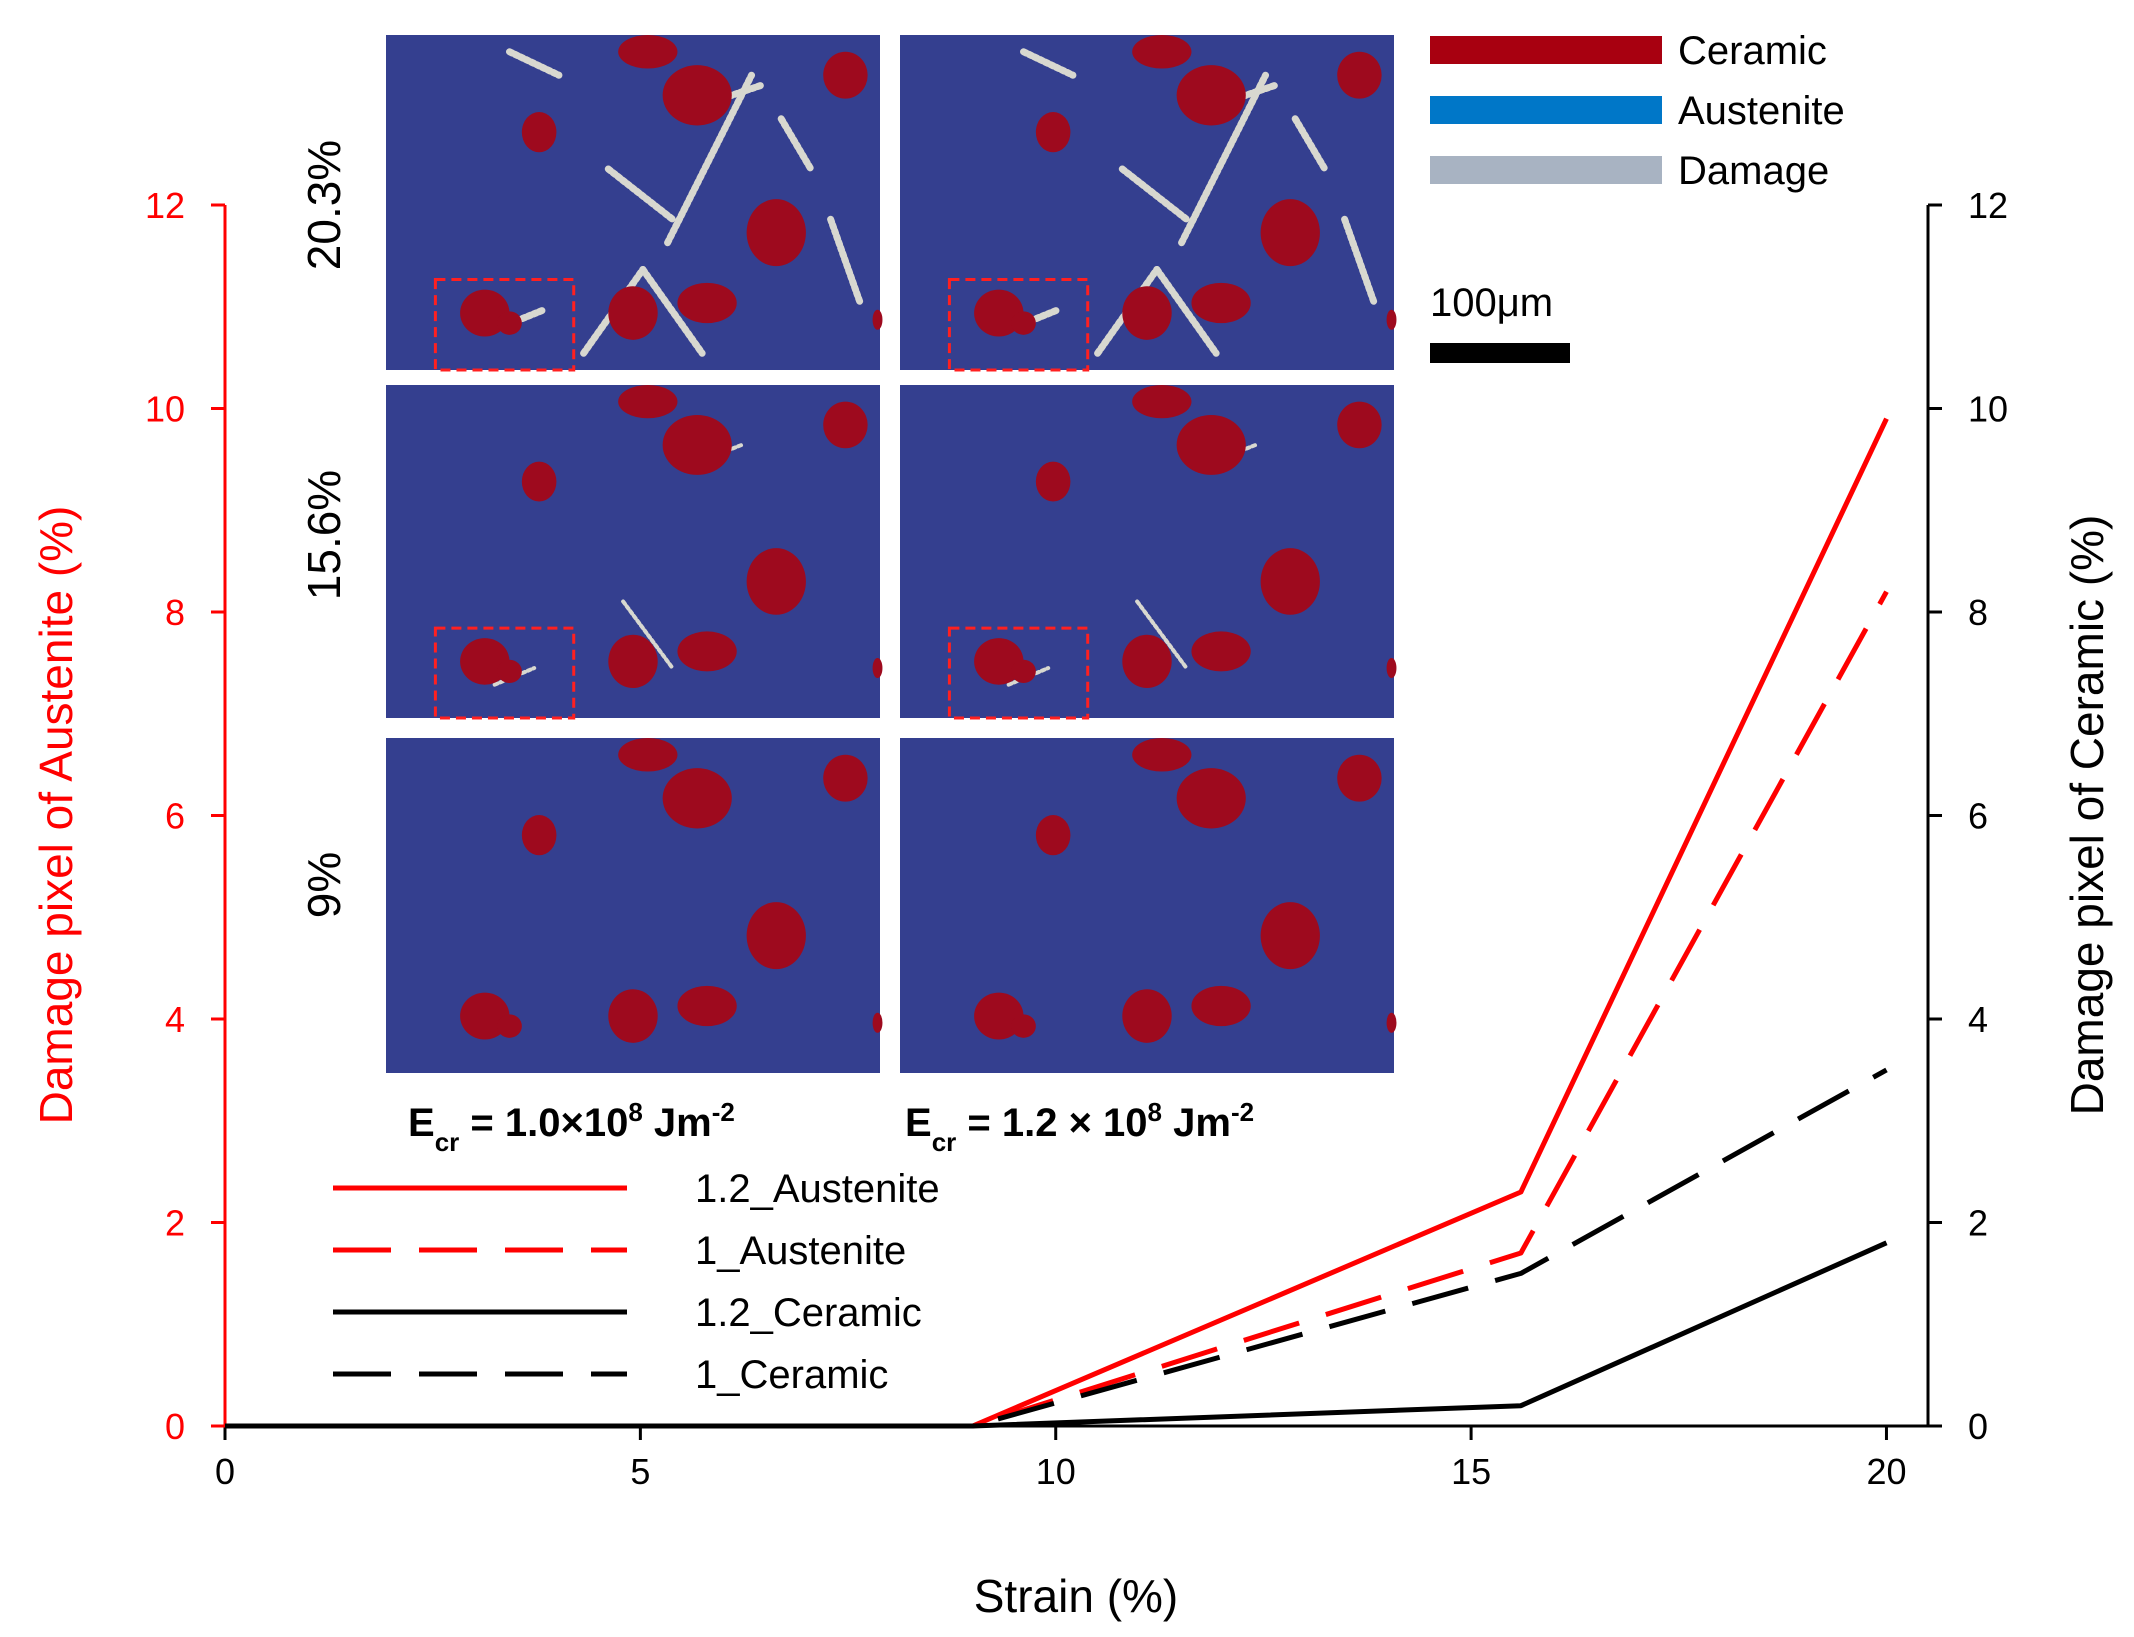  Describe the element at coordinates (1752, 51) in the screenshot. I see `phase-label-ceramic: Ceramic` at that location.